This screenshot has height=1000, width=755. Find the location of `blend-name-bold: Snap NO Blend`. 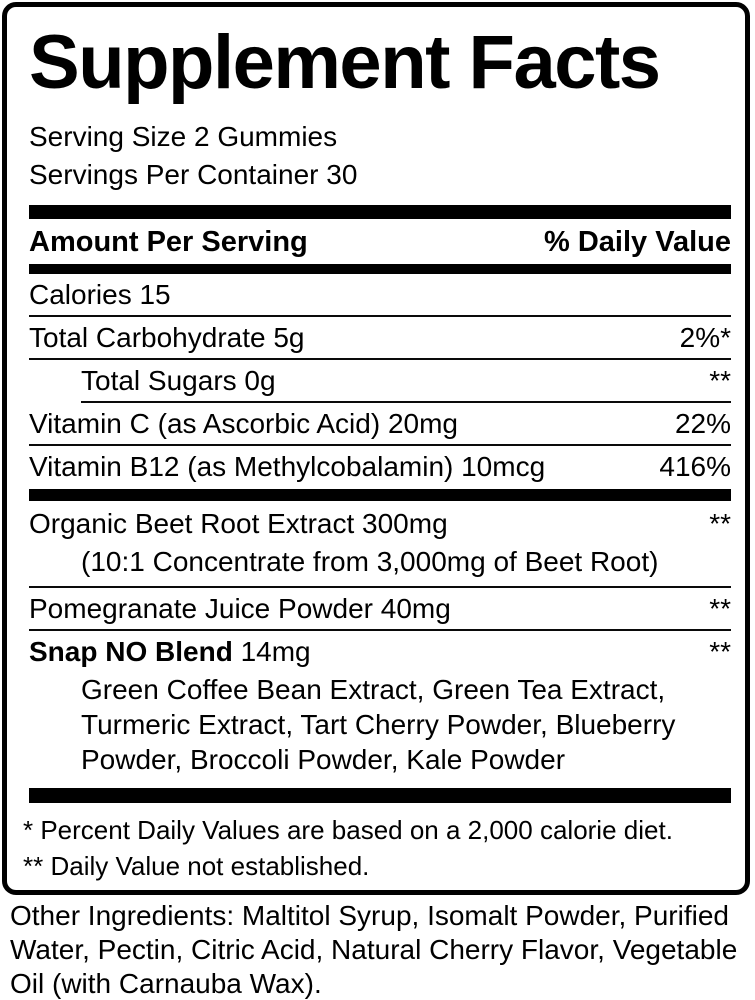

blend-name-bold: Snap NO Blend is located at coordinates (131, 651).